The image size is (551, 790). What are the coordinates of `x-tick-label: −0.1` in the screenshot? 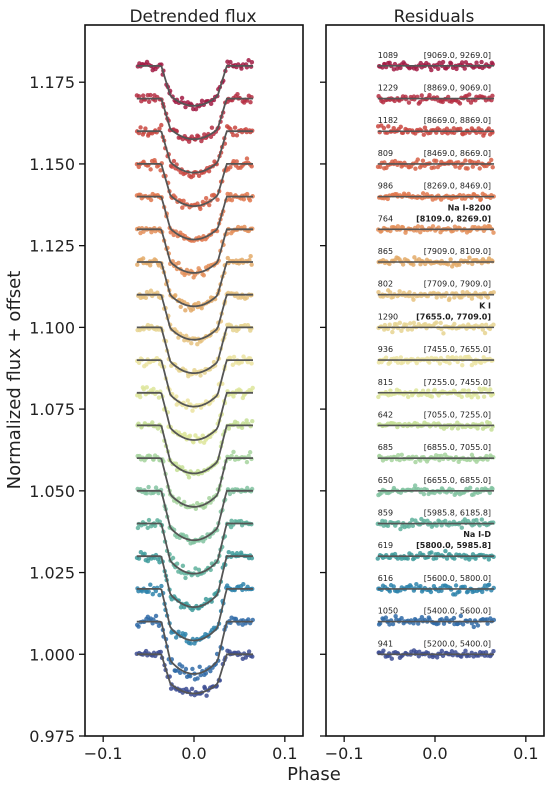 It's located at (103, 753).